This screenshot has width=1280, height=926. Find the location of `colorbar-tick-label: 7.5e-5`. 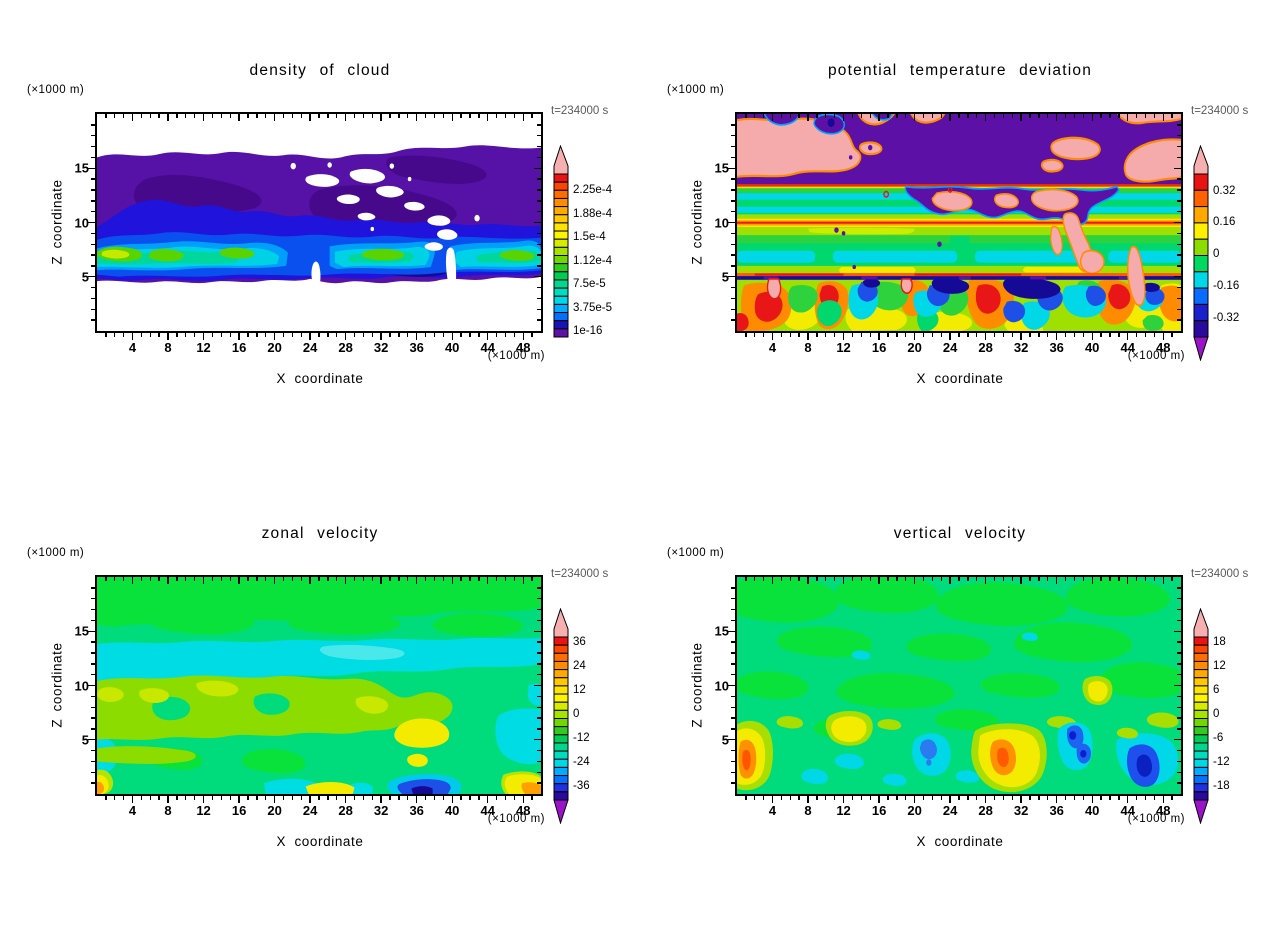

colorbar-tick-label: 7.5e-5 is located at coordinates (589, 284).